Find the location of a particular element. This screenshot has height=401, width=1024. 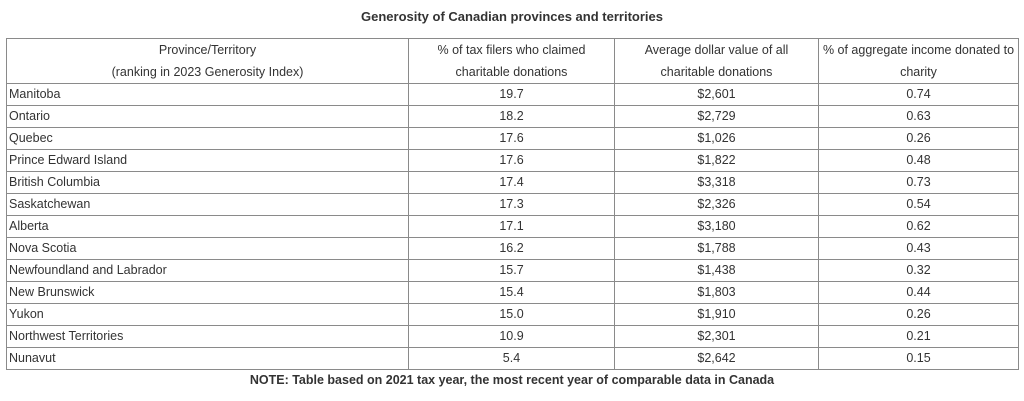

average-donation-cell: $2,601 is located at coordinates (716, 94).